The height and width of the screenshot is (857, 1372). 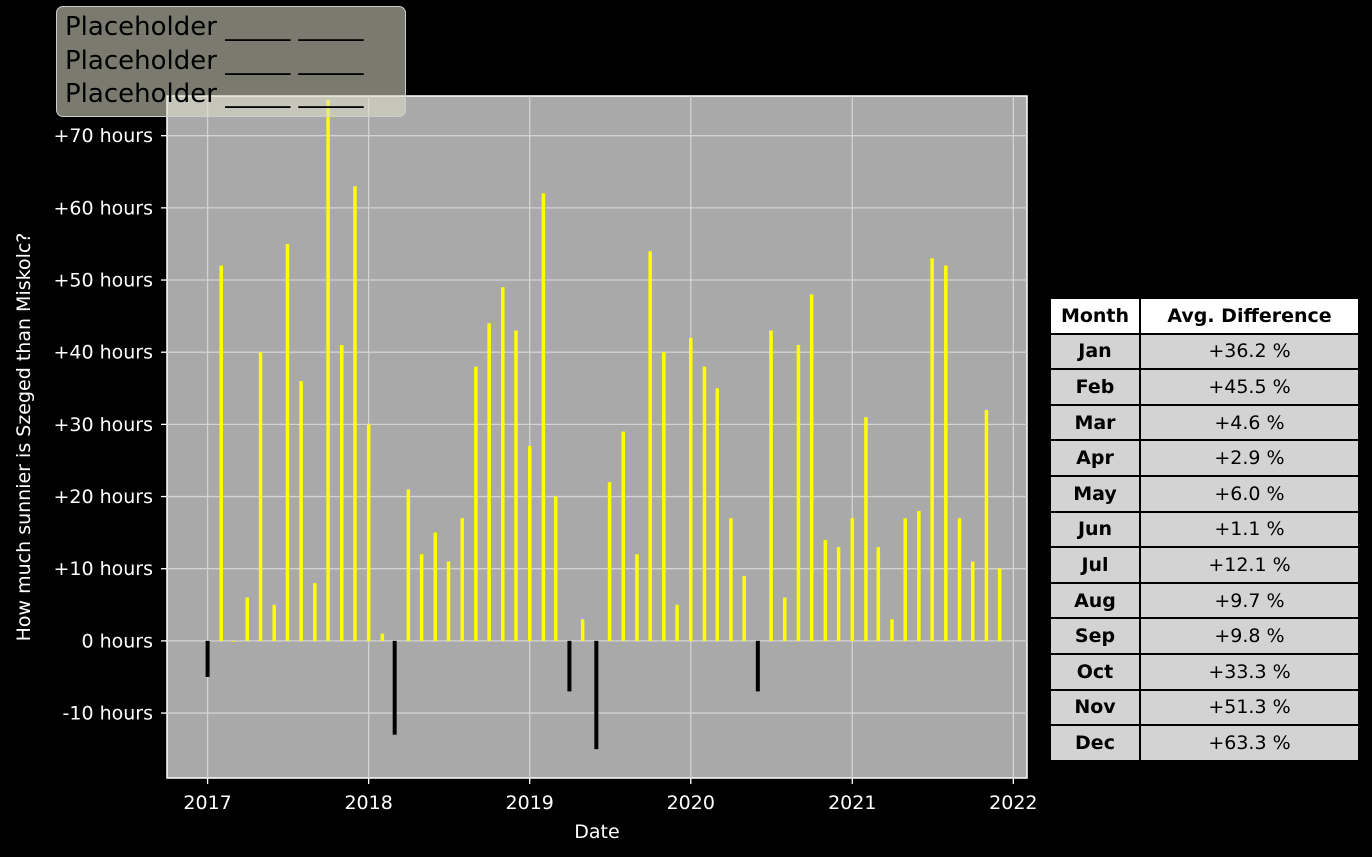 I want to click on y-tick-label: +70 hours, so click(x=103, y=136).